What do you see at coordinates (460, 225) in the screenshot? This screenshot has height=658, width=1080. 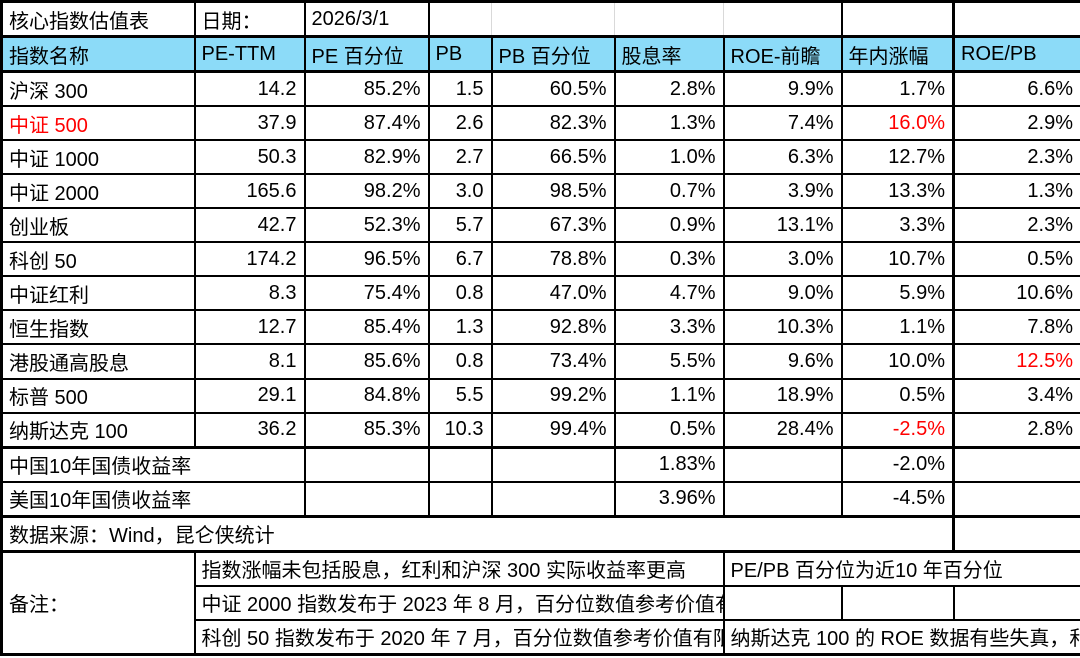 I see `pb-cell: 5.7` at bounding box center [460, 225].